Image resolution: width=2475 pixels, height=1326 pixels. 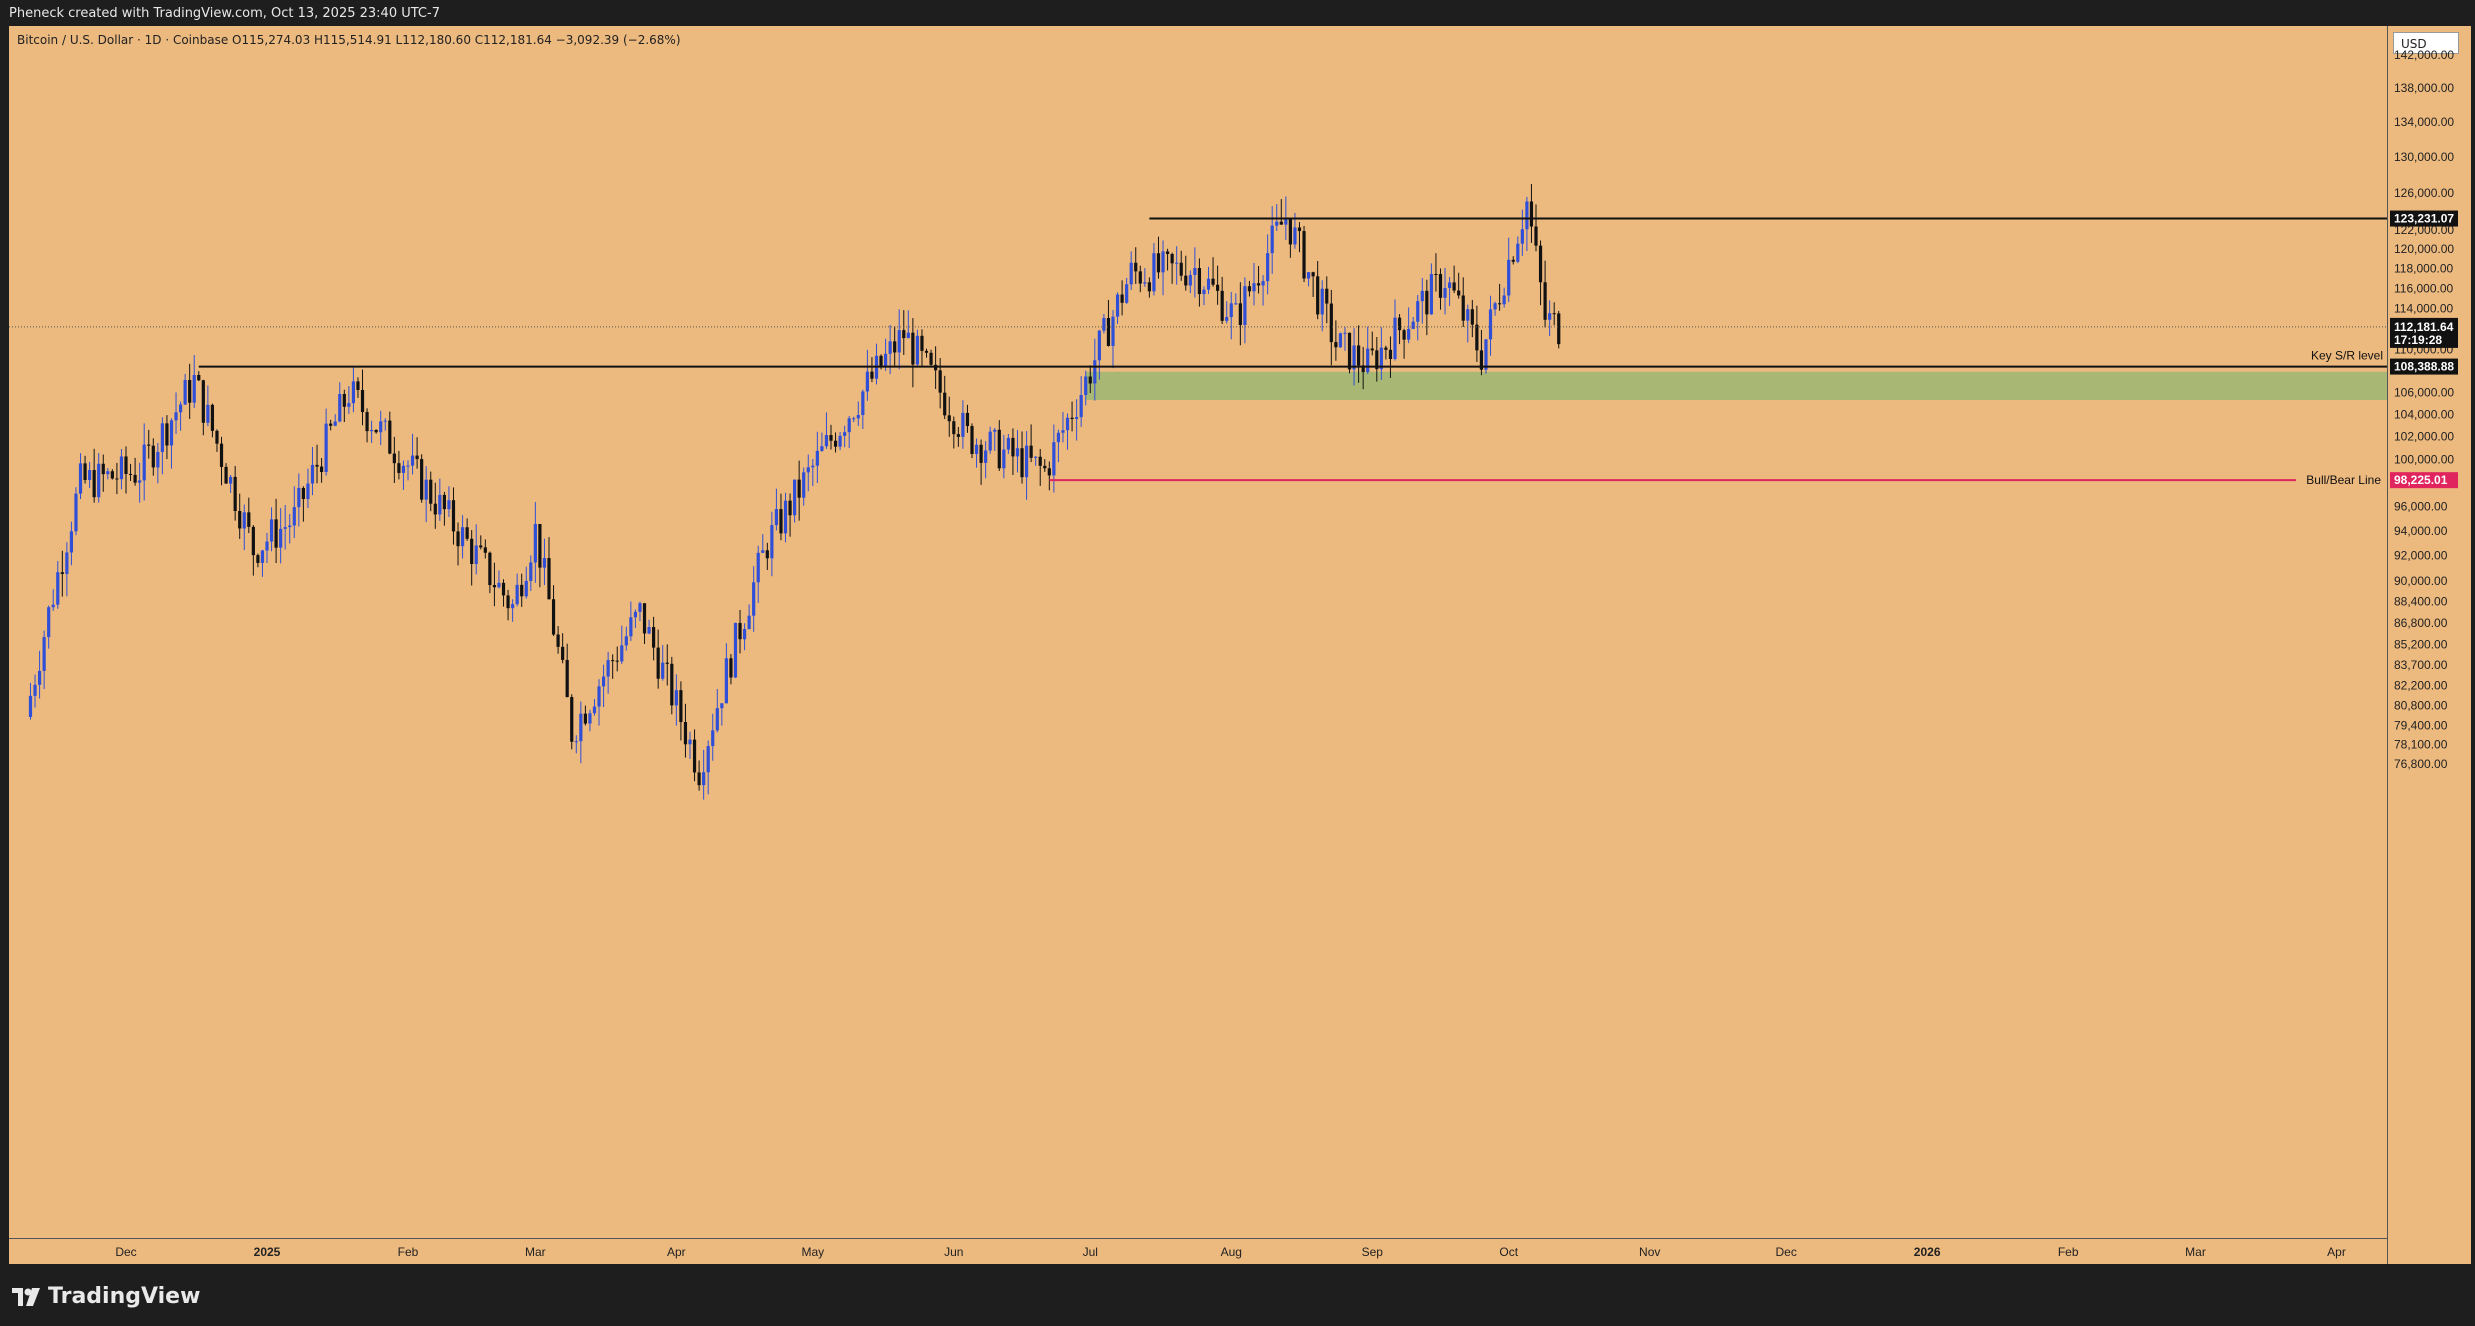 What do you see at coordinates (2421, 726) in the screenshot?
I see `price-tick-label: 79,400.00` at bounding box center [2421, 726].